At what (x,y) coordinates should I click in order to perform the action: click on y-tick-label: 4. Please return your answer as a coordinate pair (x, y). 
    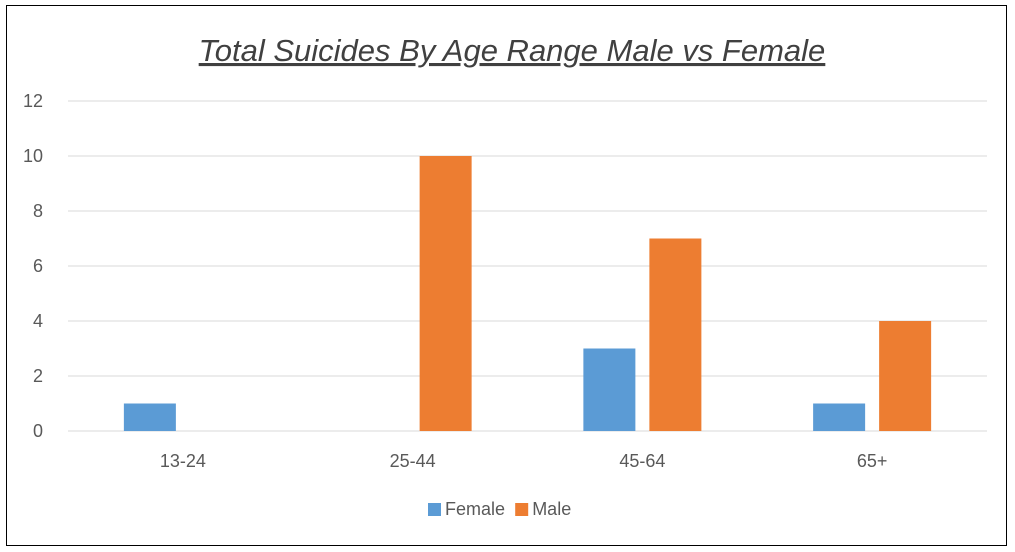
    Looking at the image, I should click on (38, 321).